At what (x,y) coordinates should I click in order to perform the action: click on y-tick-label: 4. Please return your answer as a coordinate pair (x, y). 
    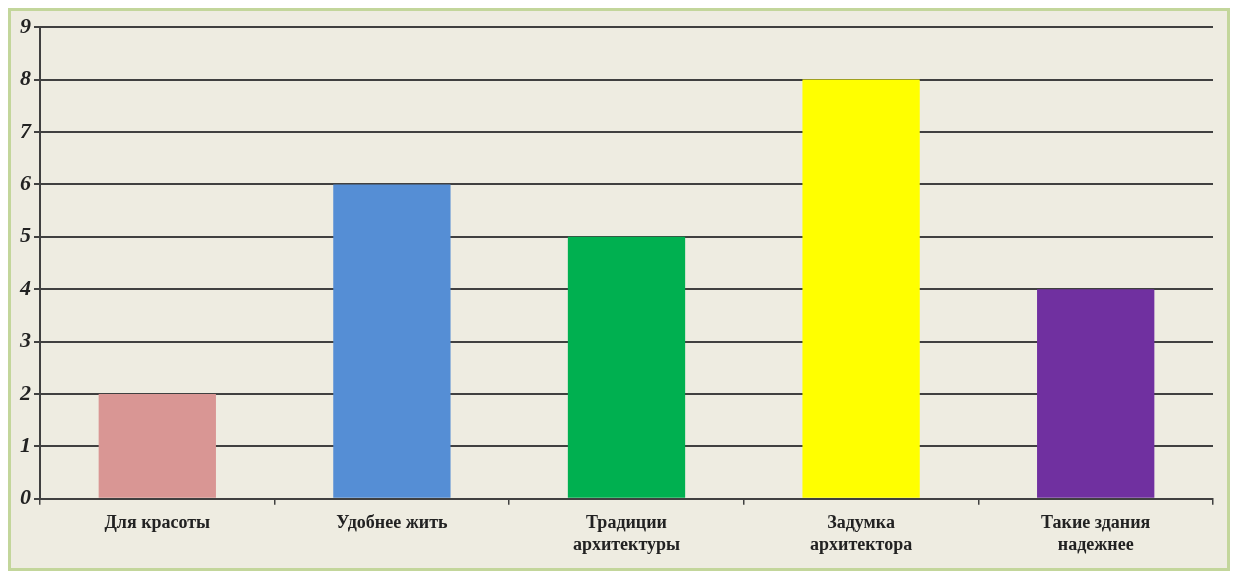
    Looking at the image, I should click on (25, 287).